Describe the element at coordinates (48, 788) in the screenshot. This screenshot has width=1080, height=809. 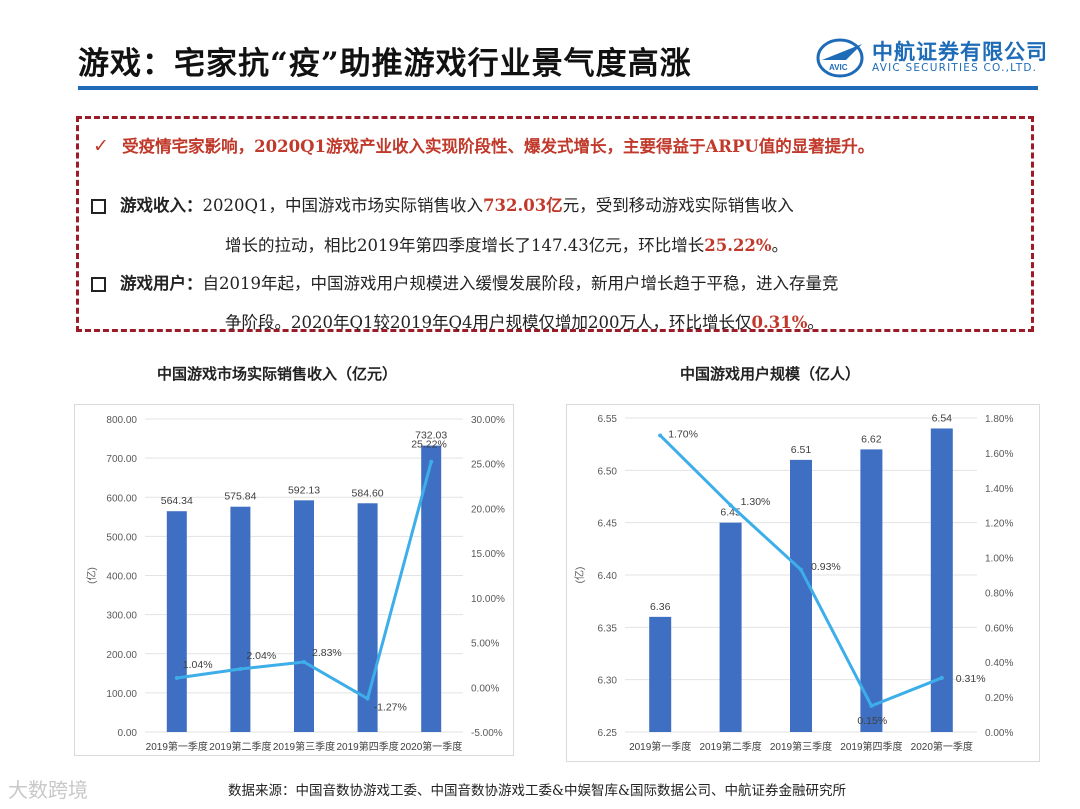
I see `watermark: 大数跨境` at that location.